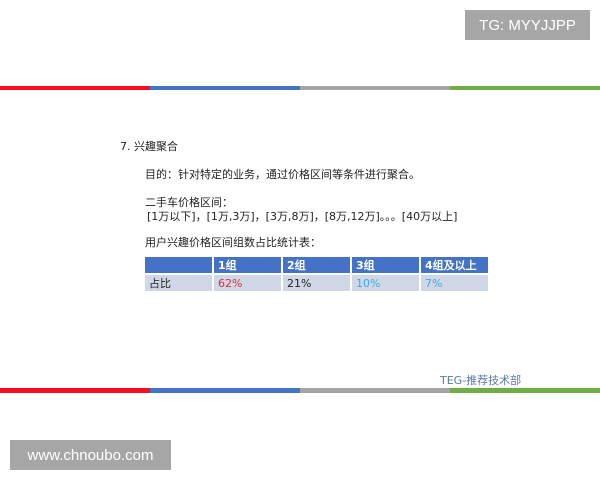  Describe the element at coordinates (454, 283) in the screenshot. I see `value-cell: 7%` at that location.